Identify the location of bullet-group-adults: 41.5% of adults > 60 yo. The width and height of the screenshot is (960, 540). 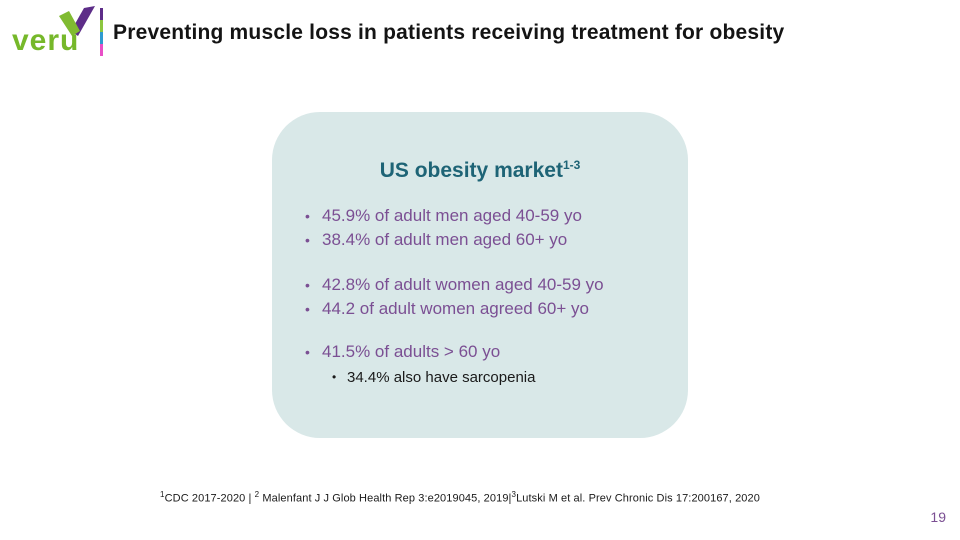
(490, 352).